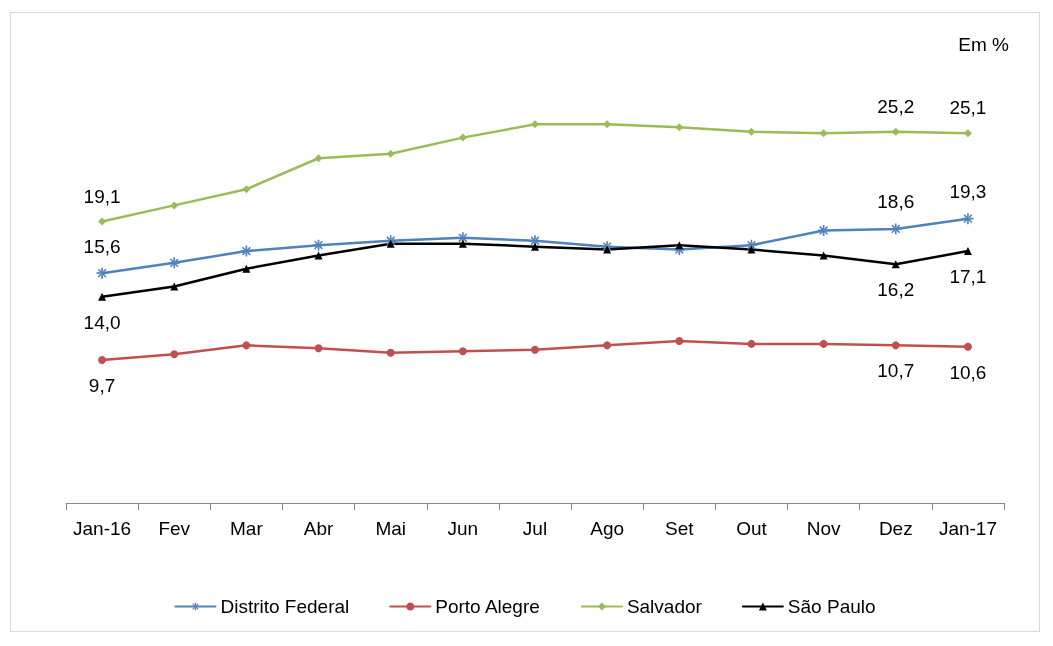  I want to click on data-label: 9,7, so click(102, 386).